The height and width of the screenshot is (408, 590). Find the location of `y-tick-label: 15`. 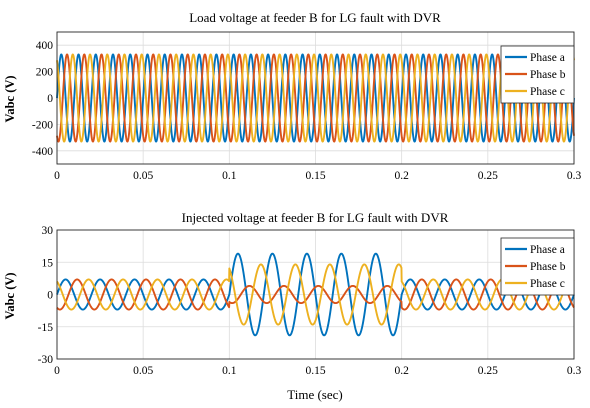

y-tick-label: 15 is located at coordinates (48, 263).